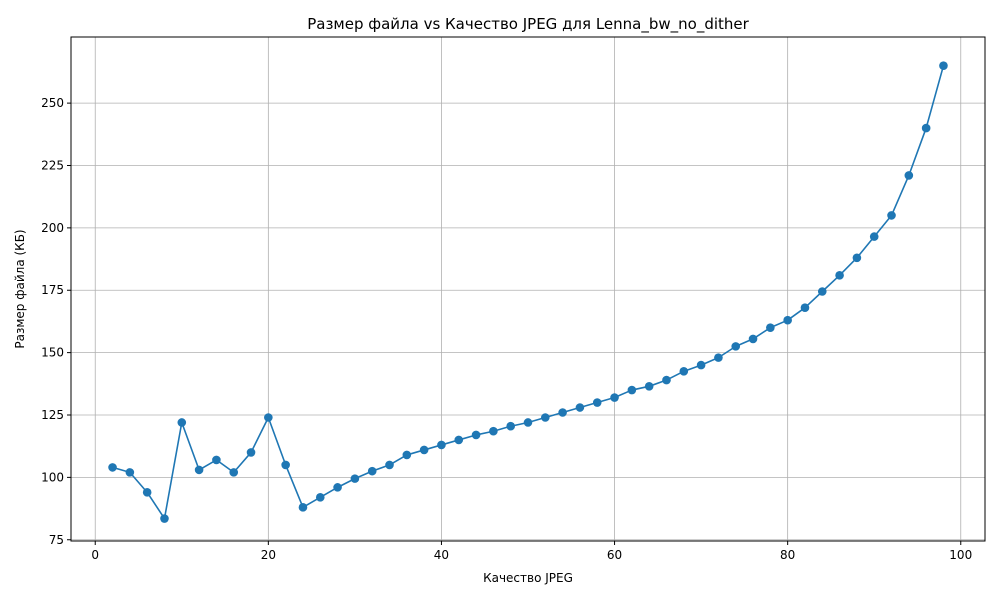 The image size is (1000, 600). Describe the element at coordinates (20, 288) in the screenshot. I see `y-axis-label: Размер файла (КБ)` at that location.